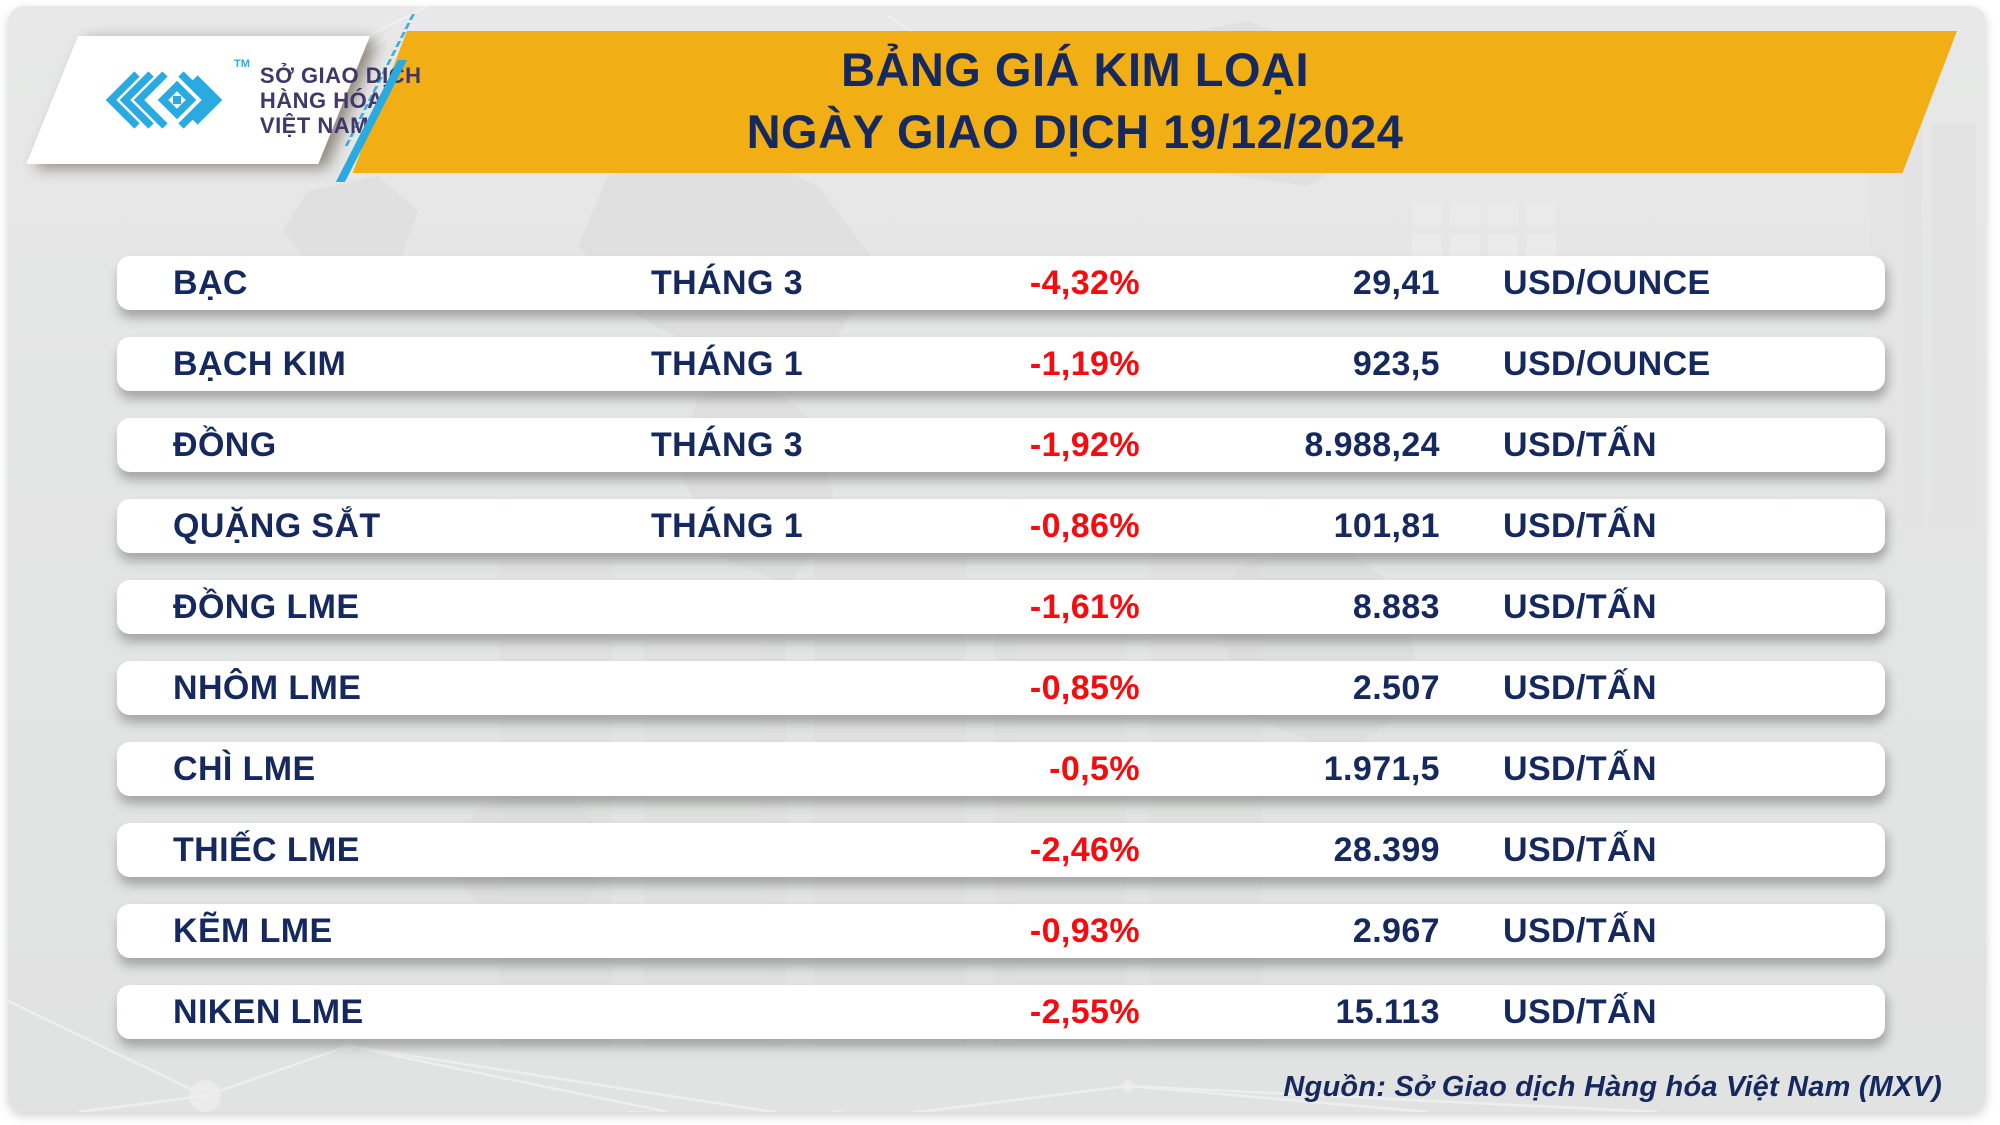 The height and width of the screenshot is (1125, 2000). What do you see at coordinates (164, 100) in the screenshot?
I see `mxv-logo-icon` at bounding box center [164, 100].